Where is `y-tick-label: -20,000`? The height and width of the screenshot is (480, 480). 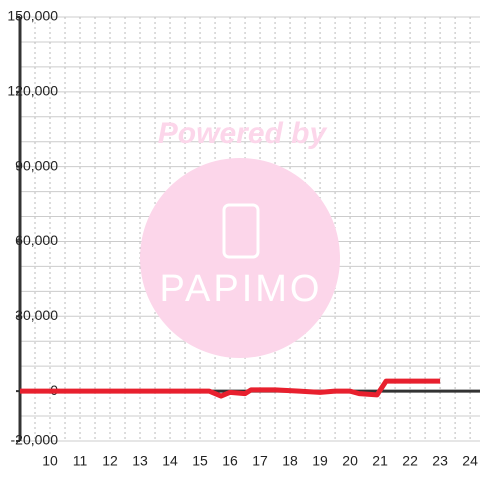
y-tick-label: -20,000 is located at coordinates (35, 440).